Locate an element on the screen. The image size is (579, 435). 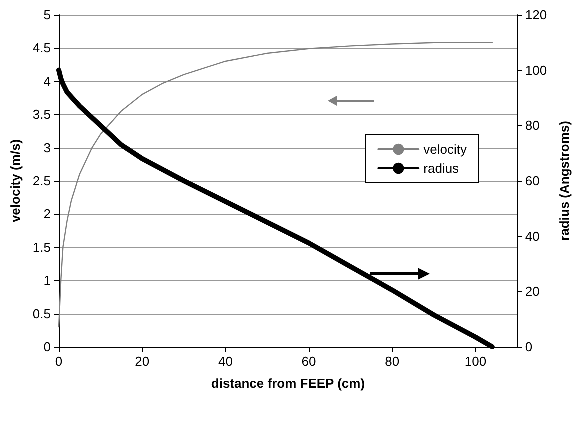
y-axis-title: velocity (m/s) is located at coordinates (16, 181).